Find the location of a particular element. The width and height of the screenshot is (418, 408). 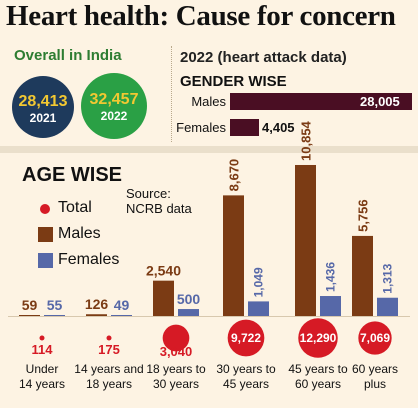

female-value-label: 55 is located at coordinates (55, 305).